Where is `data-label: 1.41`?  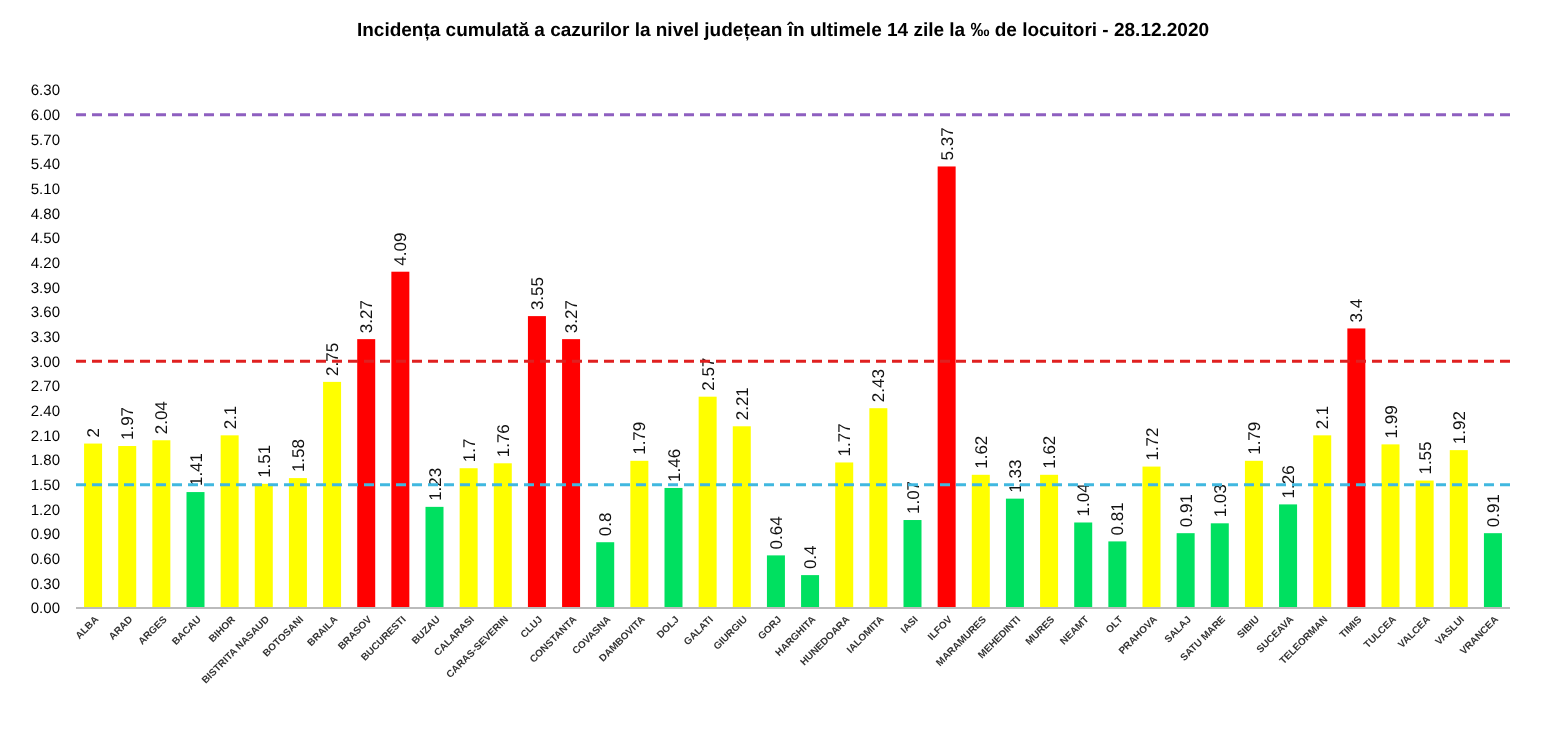
data-label: 1.41 is located at coordinates (195, 469).